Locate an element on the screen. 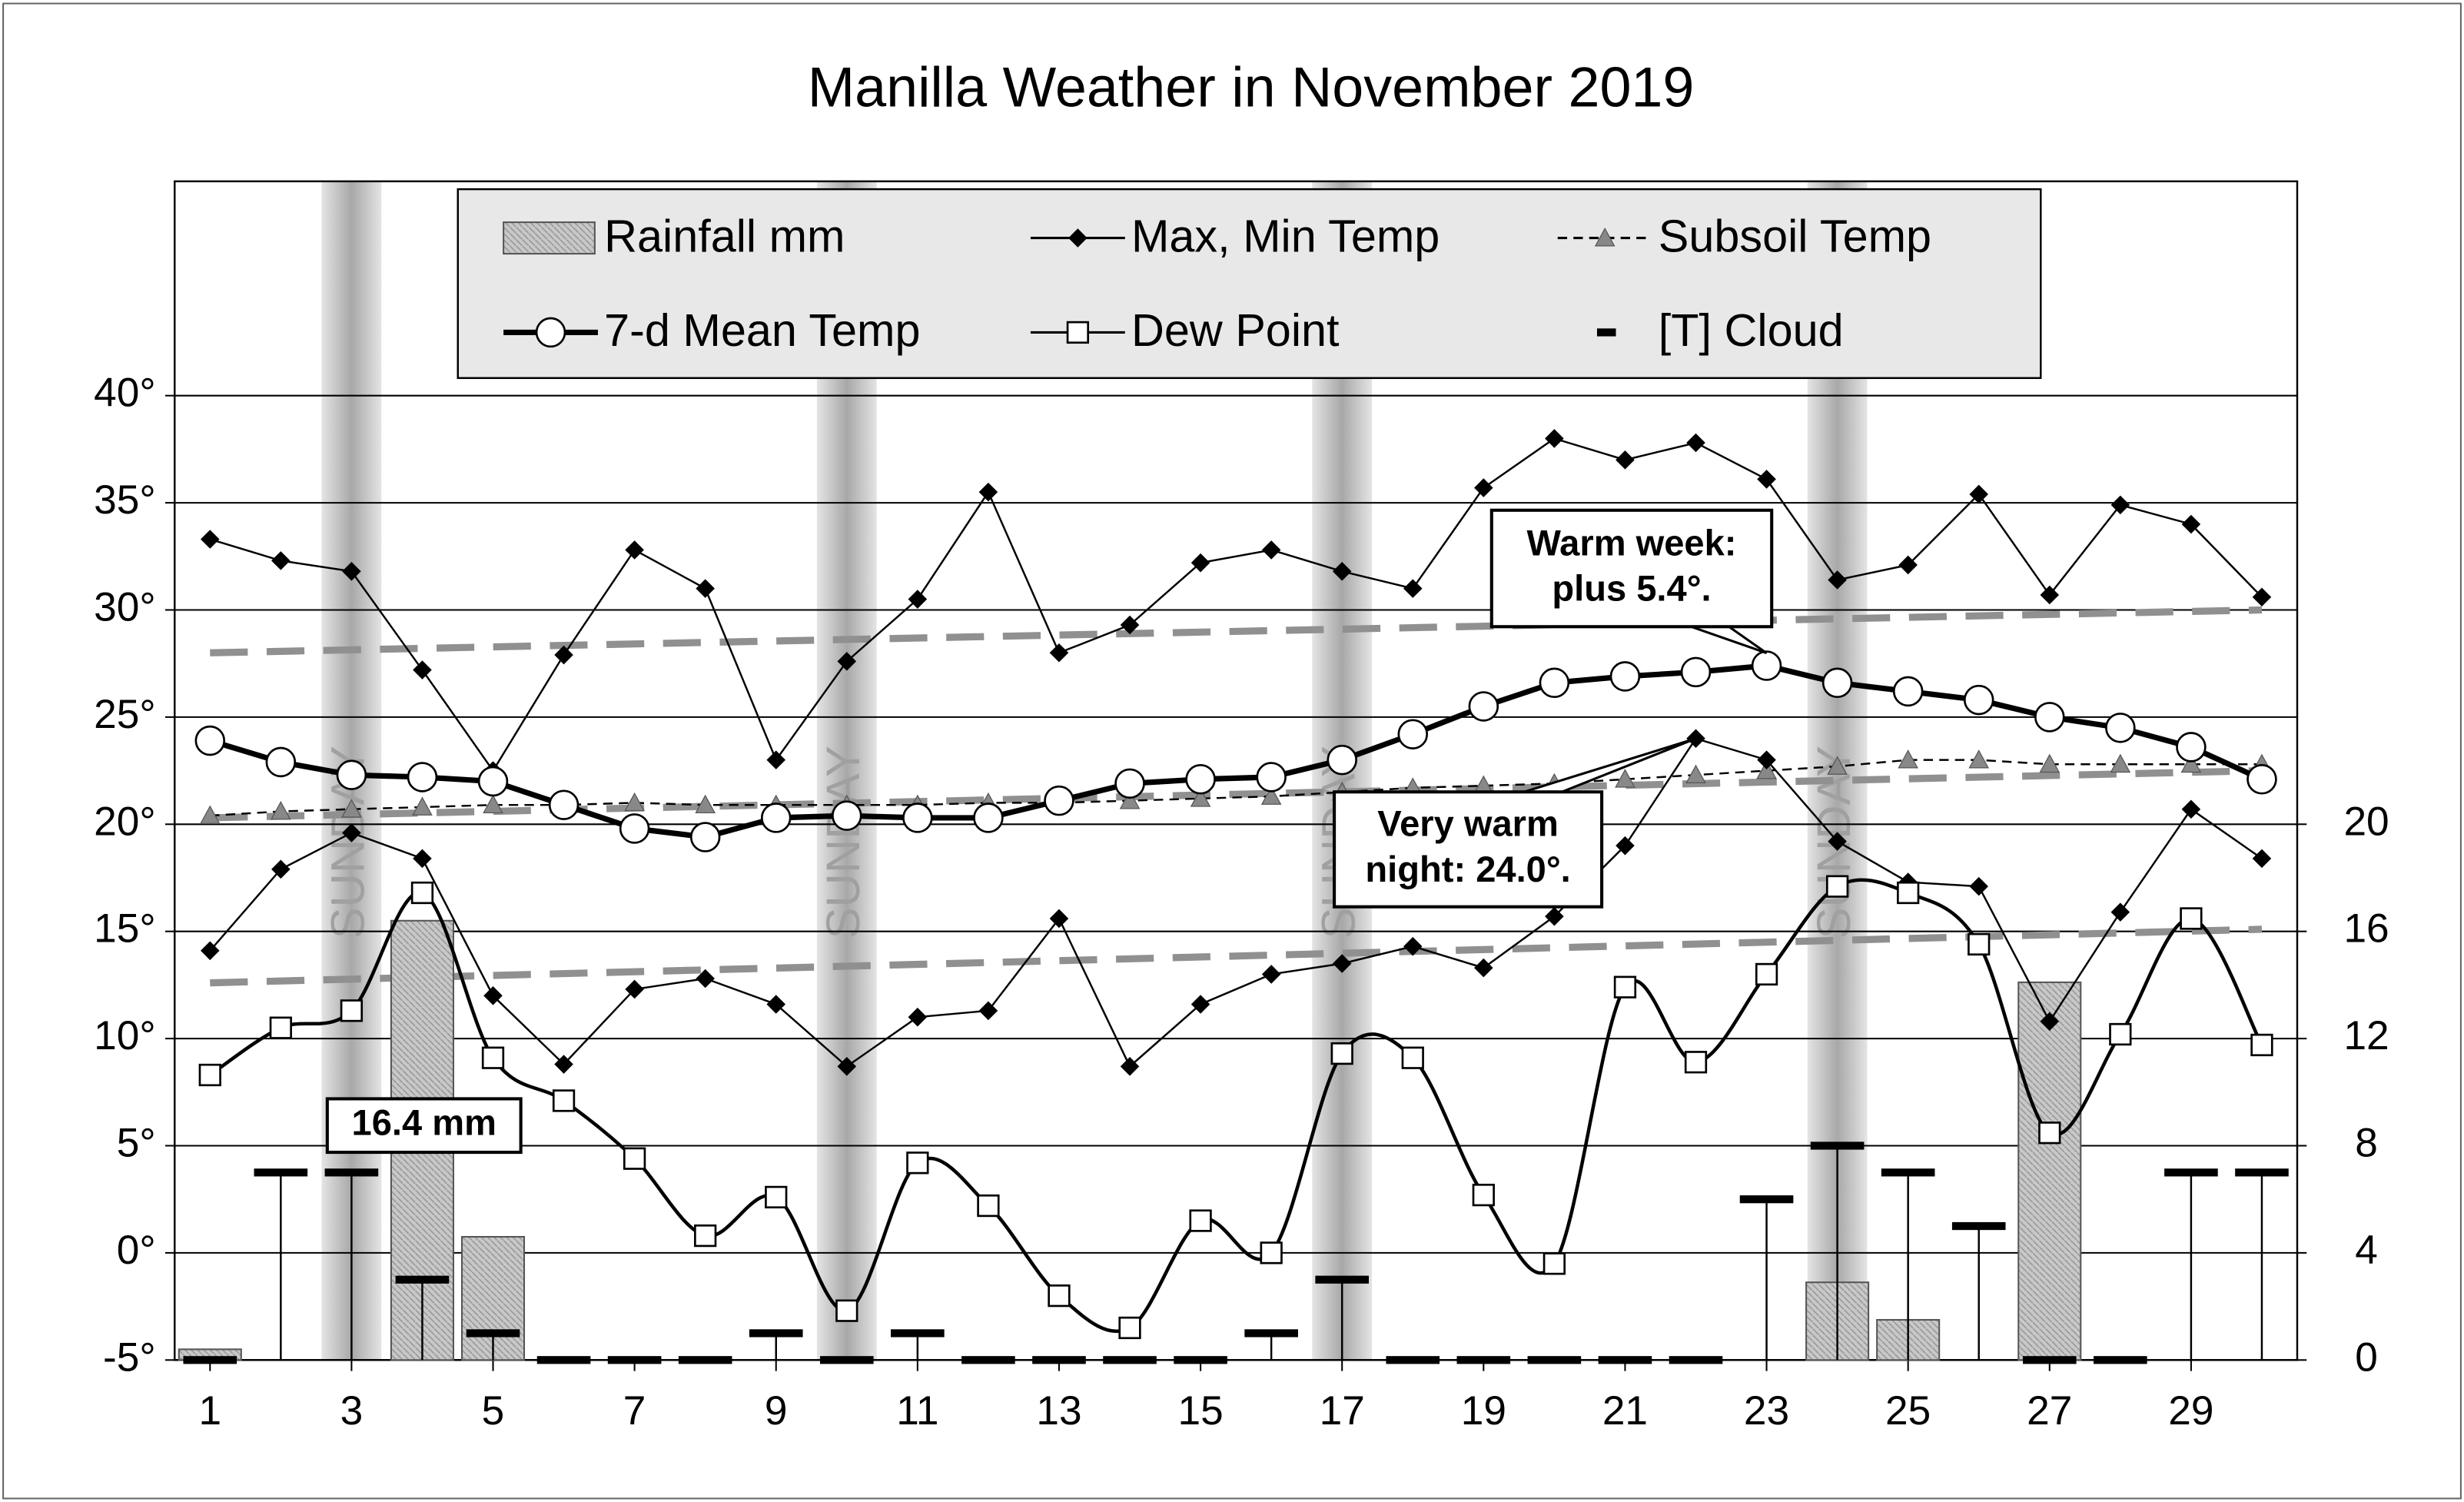 This screenshot has width=2464, height=1502. y2-tick-label: 16 is located at coordinates (2366, 929).